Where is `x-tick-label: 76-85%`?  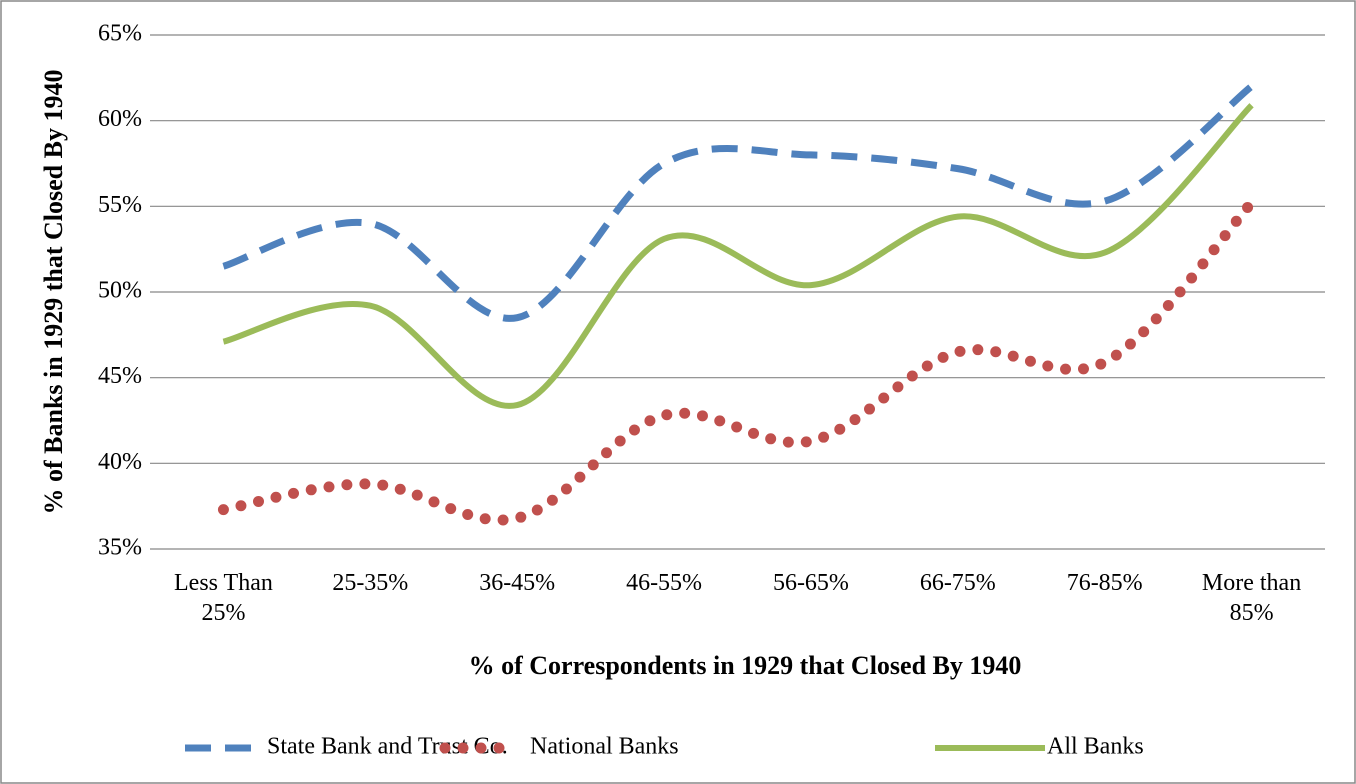
x-tick-label: 76-85% is located at coordinates (1104, 583).